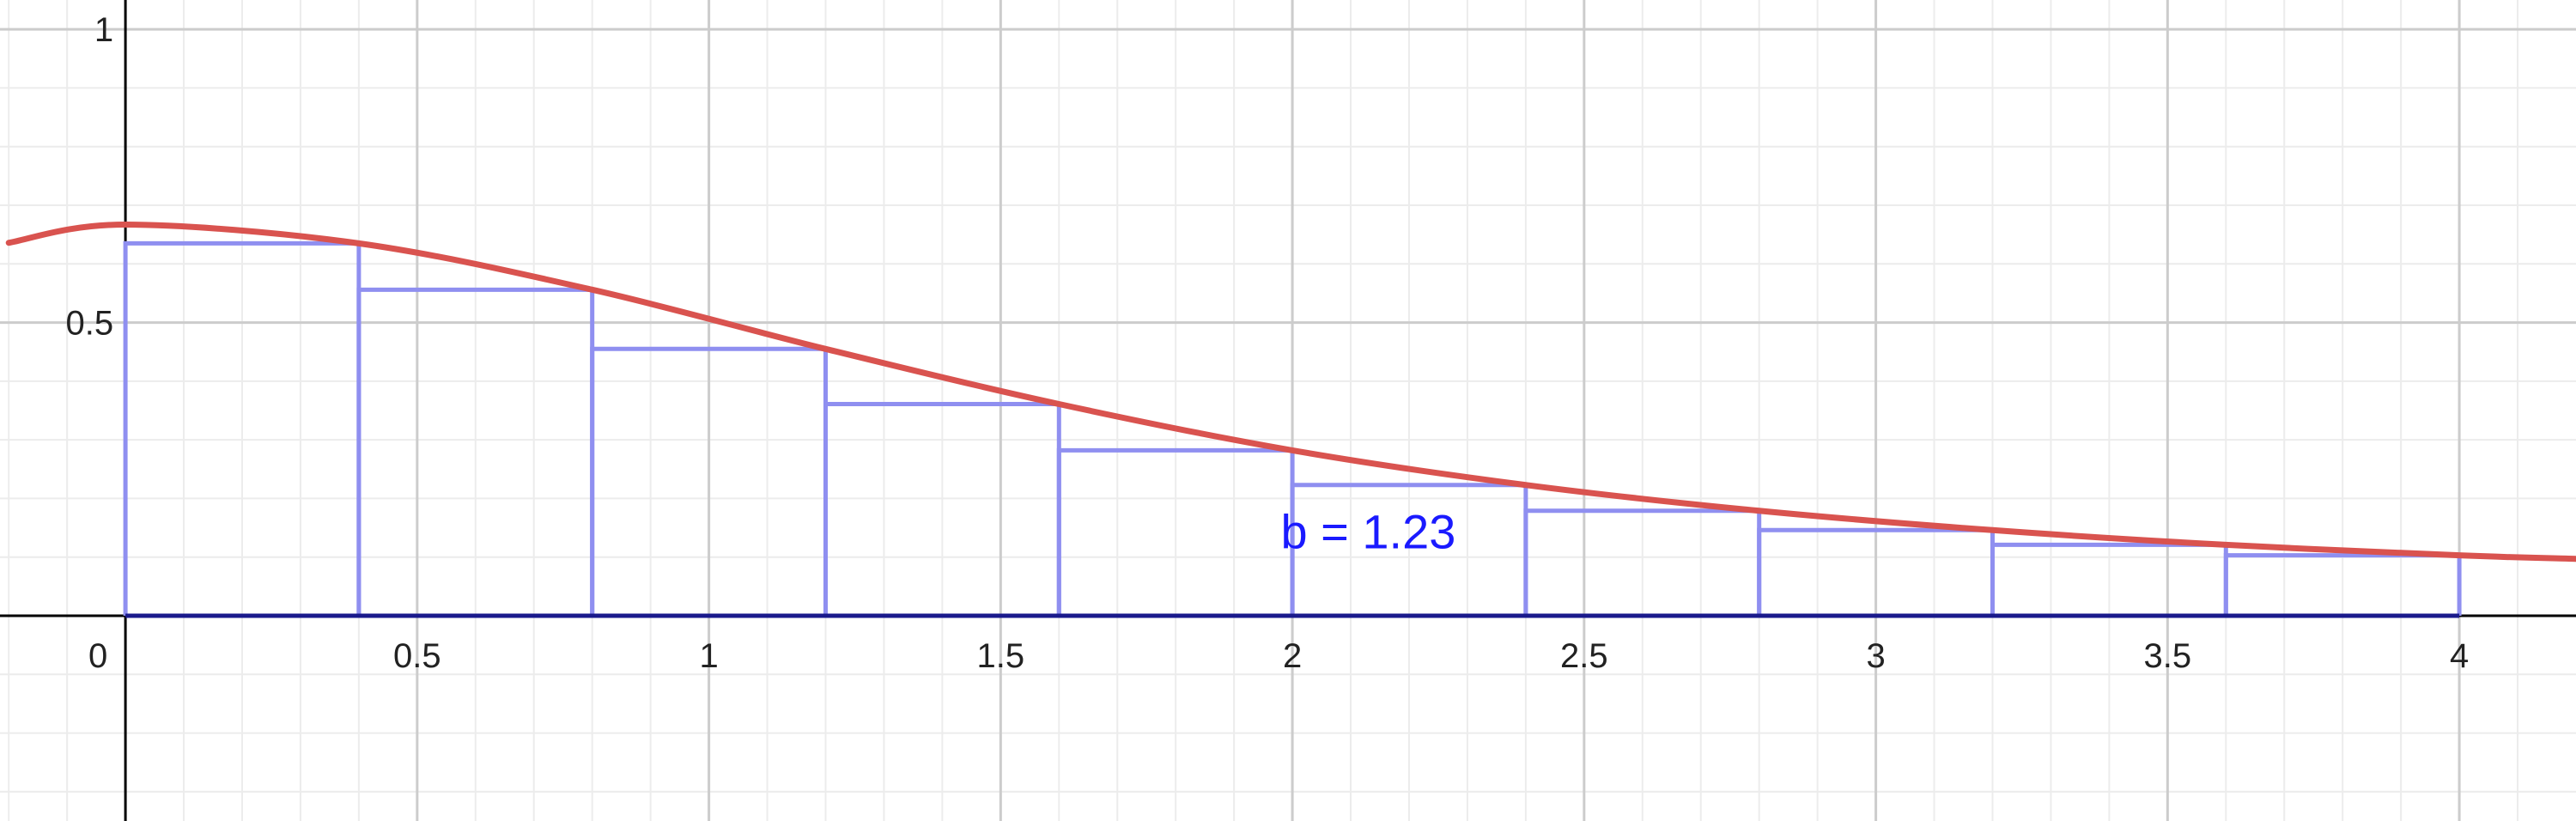  What do you see at coordinates (1292, 656) in the screenshot?
I see `x-tick-label: 2` at bounding box center [1292, 656].